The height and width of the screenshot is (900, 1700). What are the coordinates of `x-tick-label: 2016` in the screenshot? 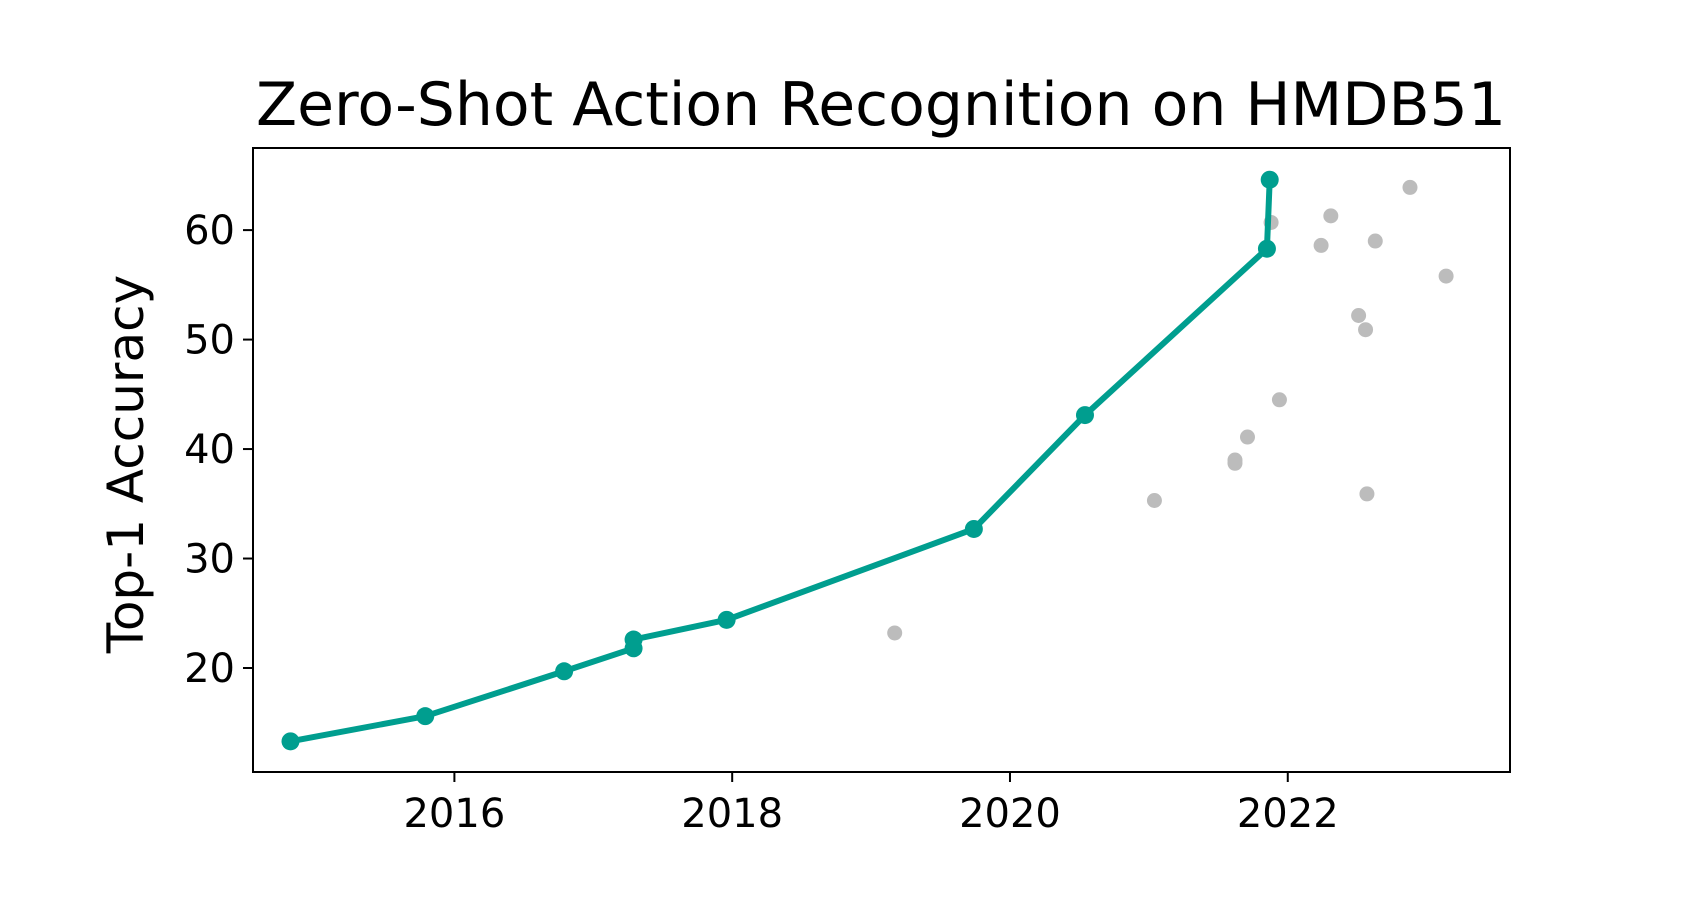 It's located at (454, 814).